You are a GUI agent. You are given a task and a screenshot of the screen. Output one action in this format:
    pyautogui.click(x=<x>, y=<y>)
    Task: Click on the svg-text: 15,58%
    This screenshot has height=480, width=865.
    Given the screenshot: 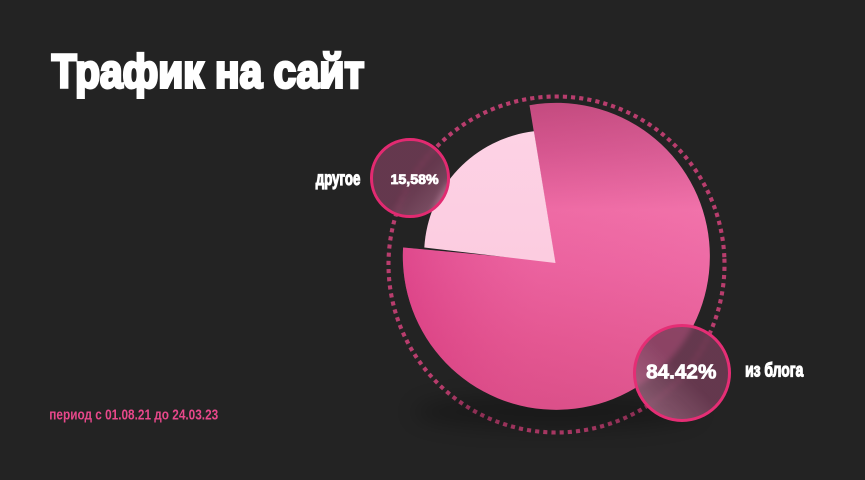 What is the action you would take?
    pyautogui.click(x=415, y=179)
    